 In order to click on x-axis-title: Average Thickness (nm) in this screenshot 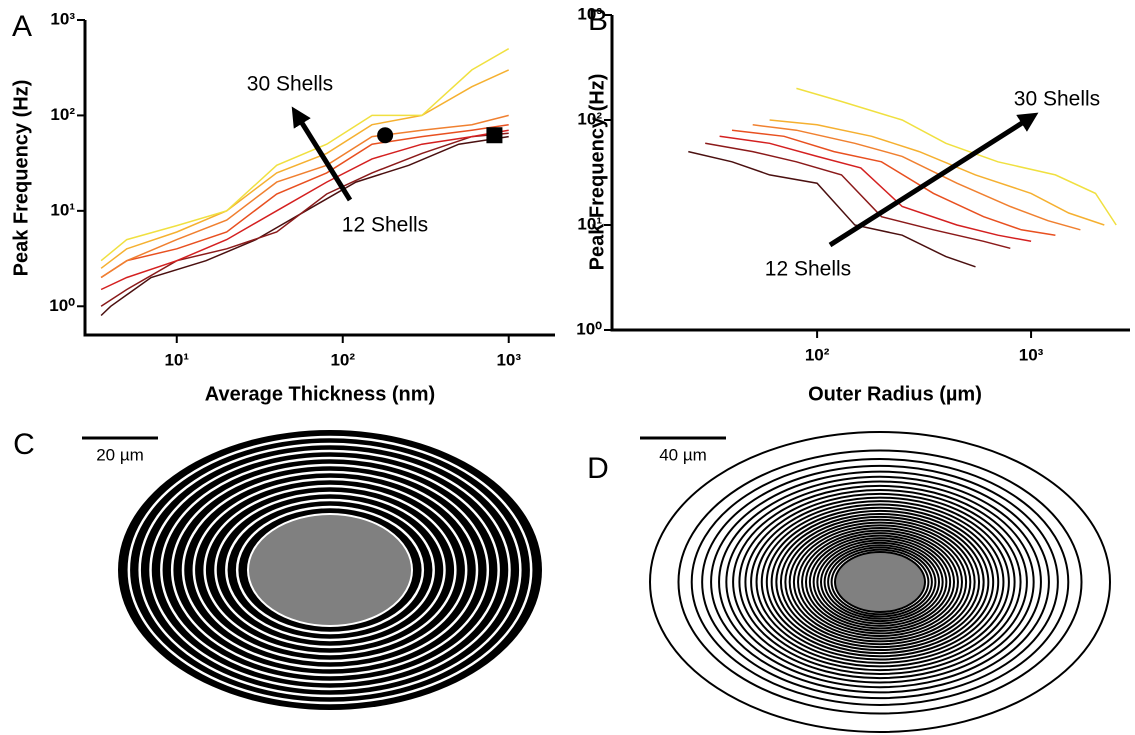, I will do `click(320, 394)`.